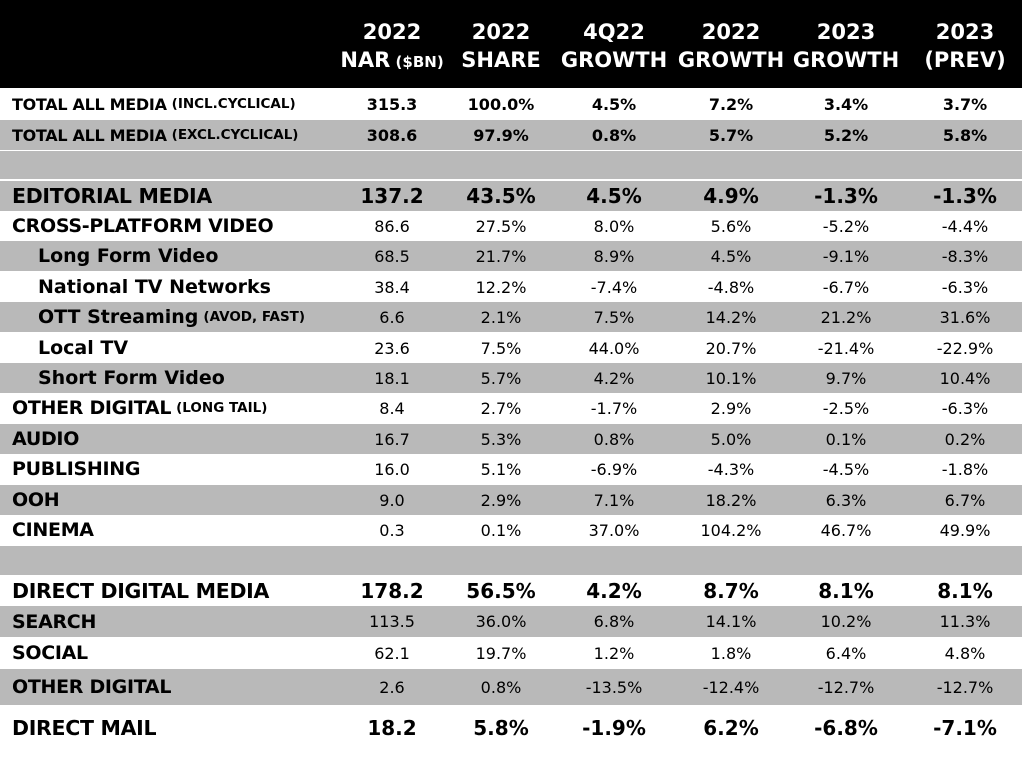  Describe the element at coordinates (54, 621) in the screenshot. I see `row-label: SEARCH` at that location.